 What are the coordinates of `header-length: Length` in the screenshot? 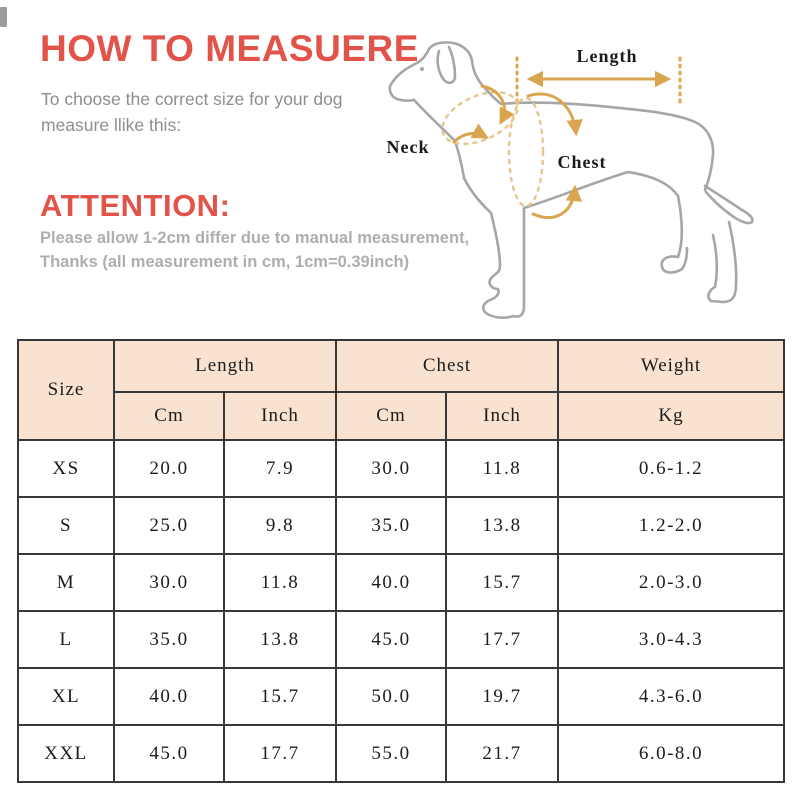 It's located at (225, 366).